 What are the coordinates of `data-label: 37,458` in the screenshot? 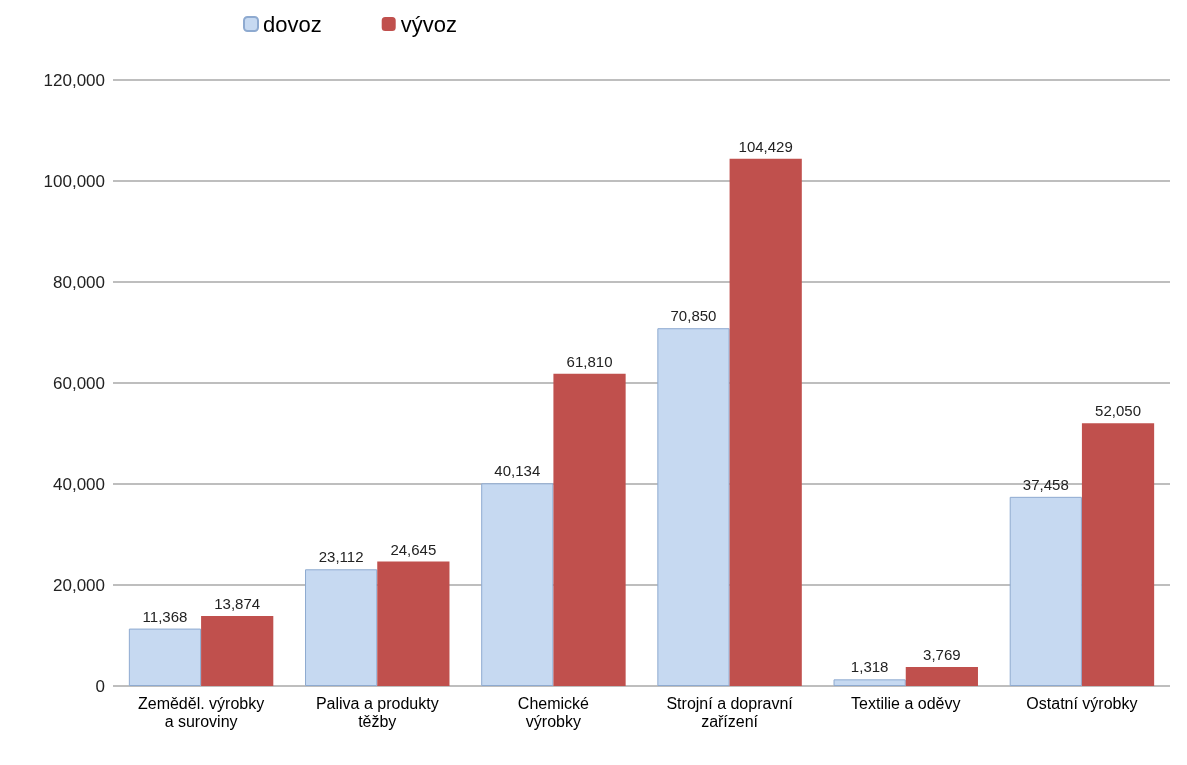 It's located at (1045, 484).